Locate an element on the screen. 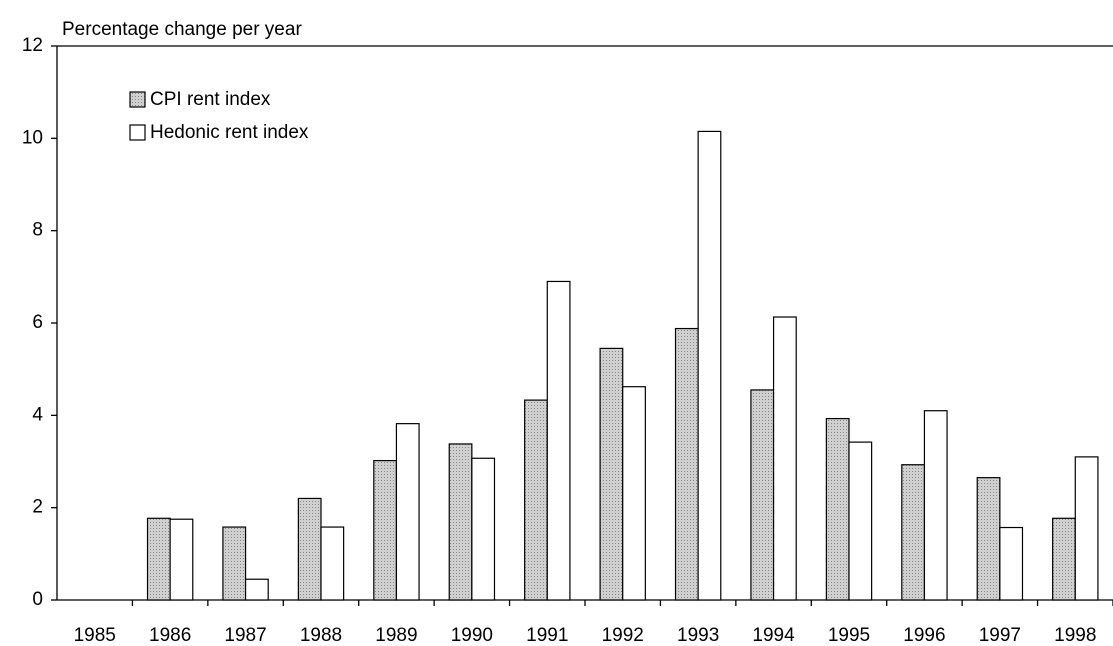 The width and height of the screenshot is (1113, 646). x-tick-label: 1989 is located at coordinates (396, 635).